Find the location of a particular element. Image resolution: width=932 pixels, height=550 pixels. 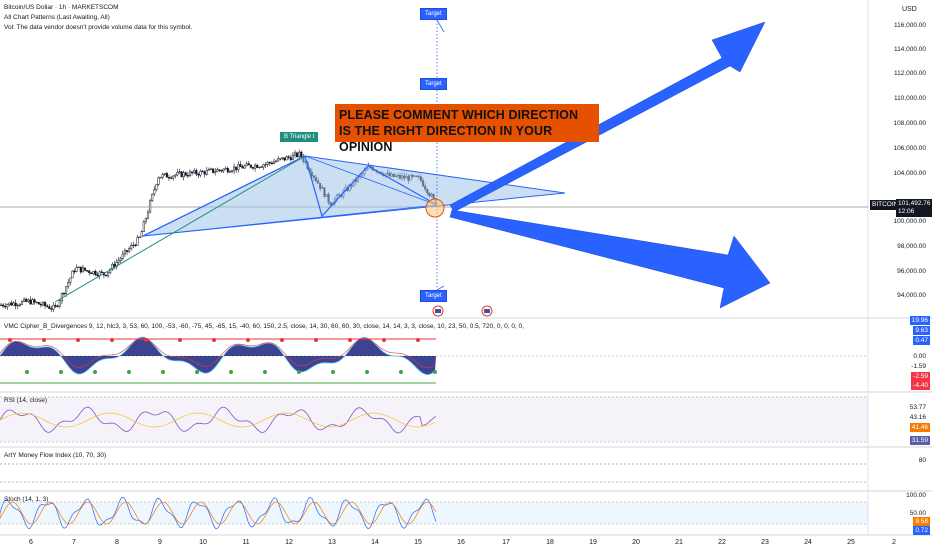

rsi-band is located at coordinates (434, 419).